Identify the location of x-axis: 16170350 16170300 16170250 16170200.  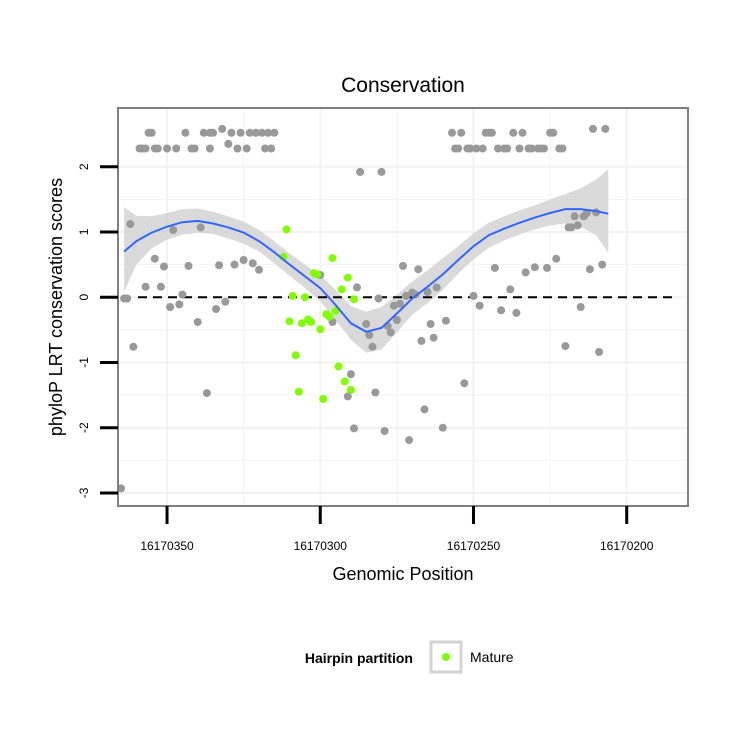
(397, 529).